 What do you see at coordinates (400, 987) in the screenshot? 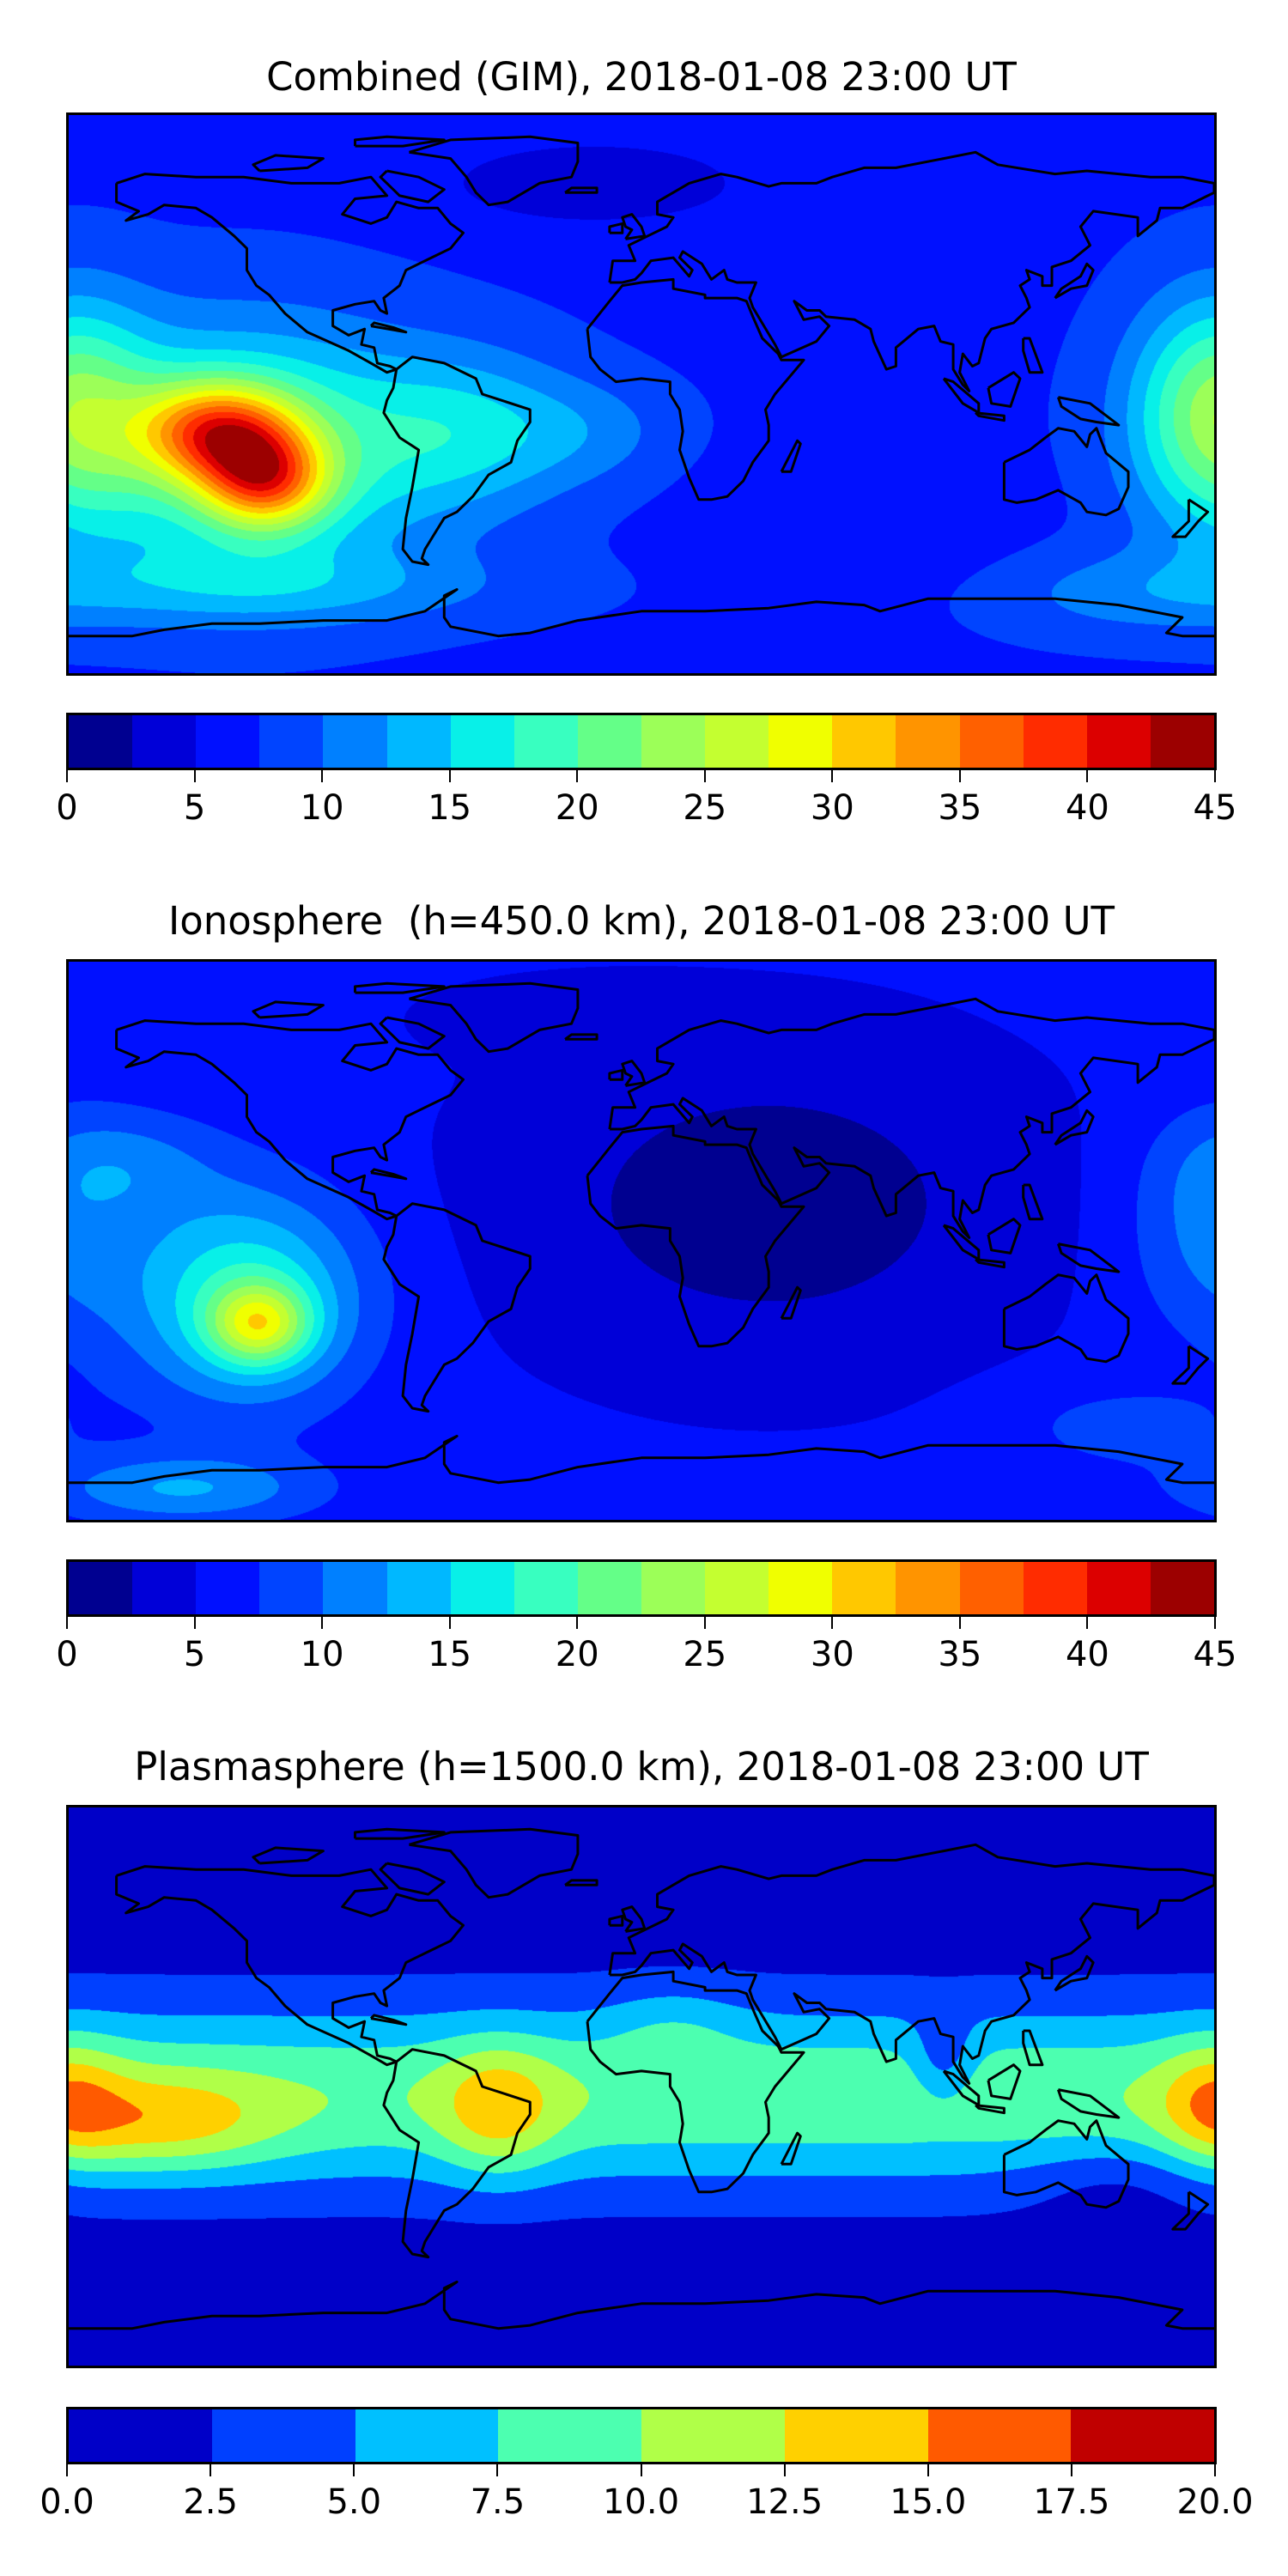
I see `coastline-ellesmere` at bounding box center [400, 987].